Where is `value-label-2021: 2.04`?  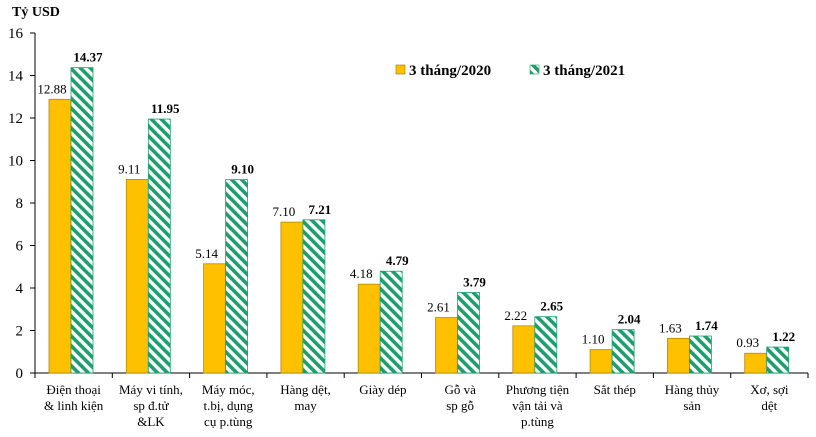
value-label-2021: 2.04 is located at coordinates (629, 319).